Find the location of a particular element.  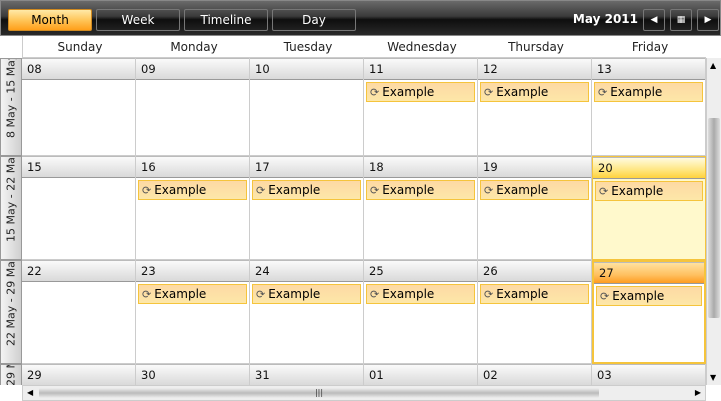

day-number: 30 is located at coordinates (192, 374).